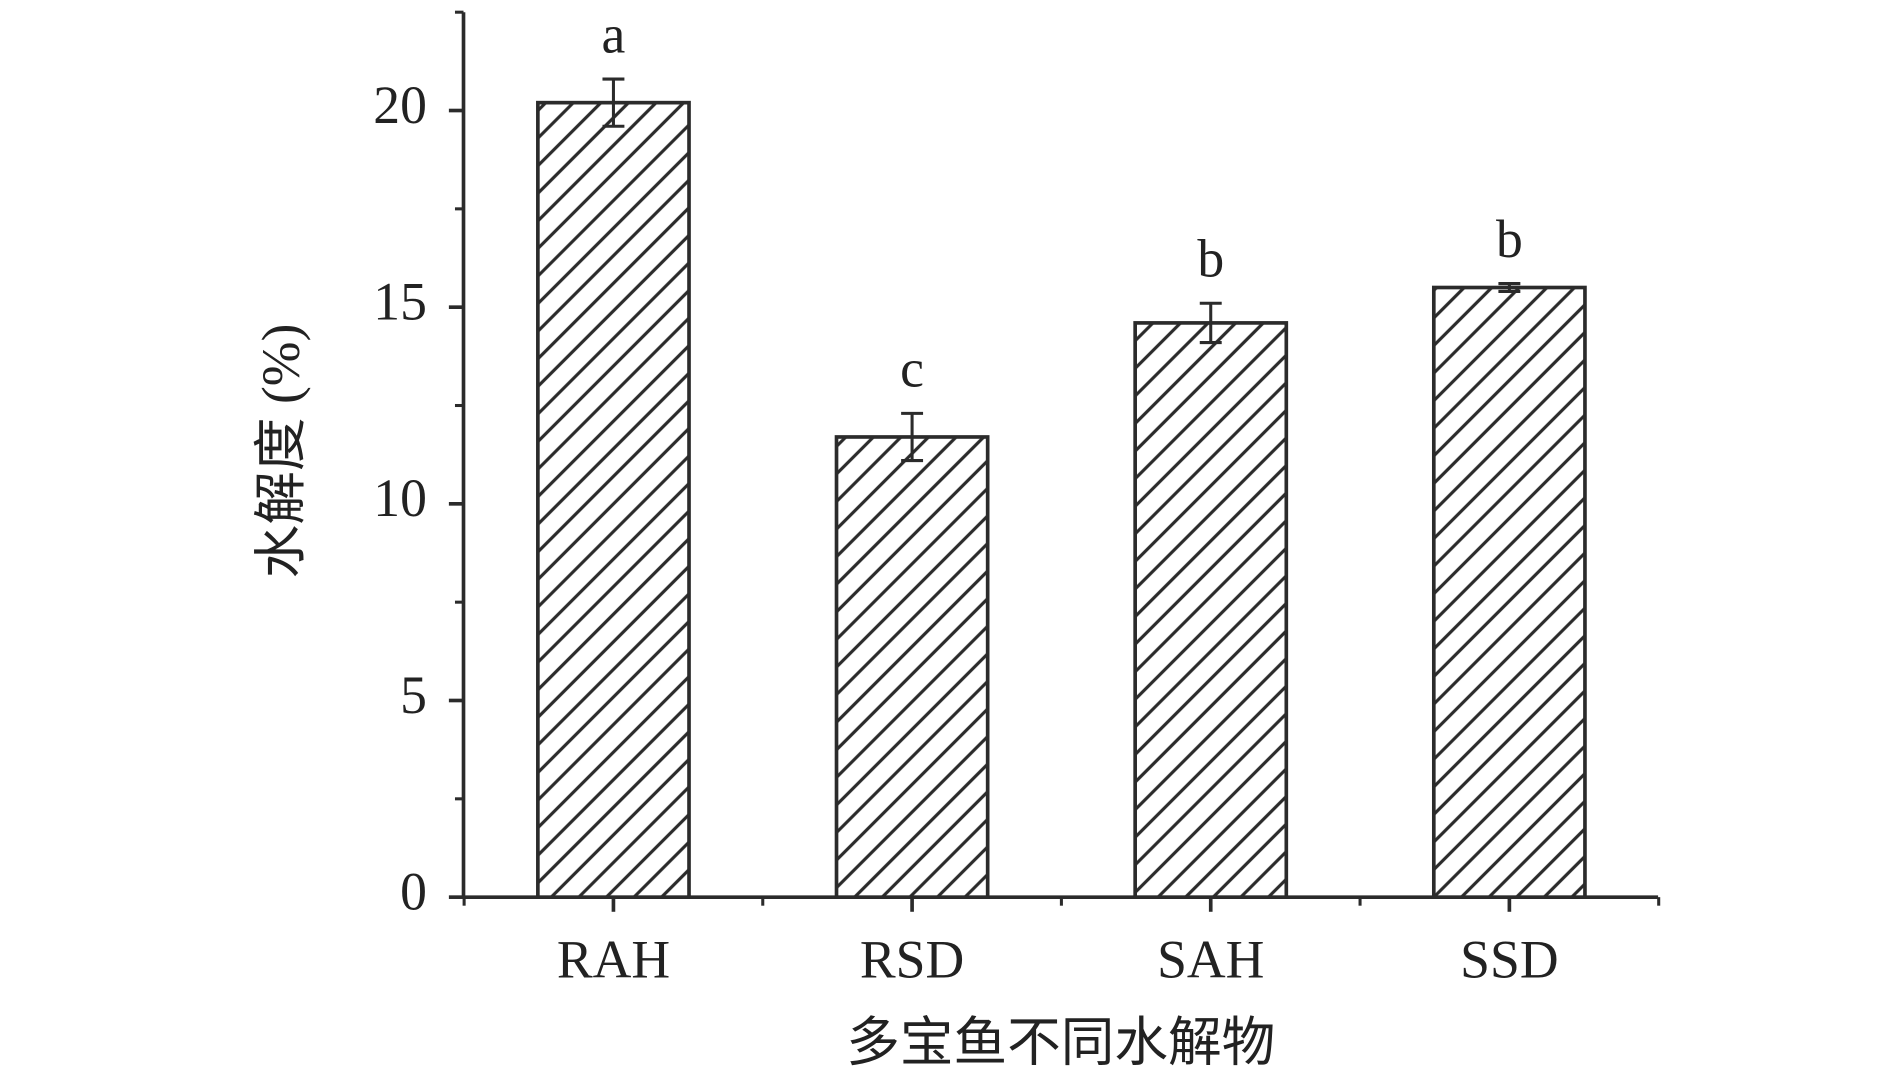 The width and height of the screenshot is (1890, 1080). Describe the element at coordinates (614, 34) in the screenshot. I see `significance-letter: a` at that location.